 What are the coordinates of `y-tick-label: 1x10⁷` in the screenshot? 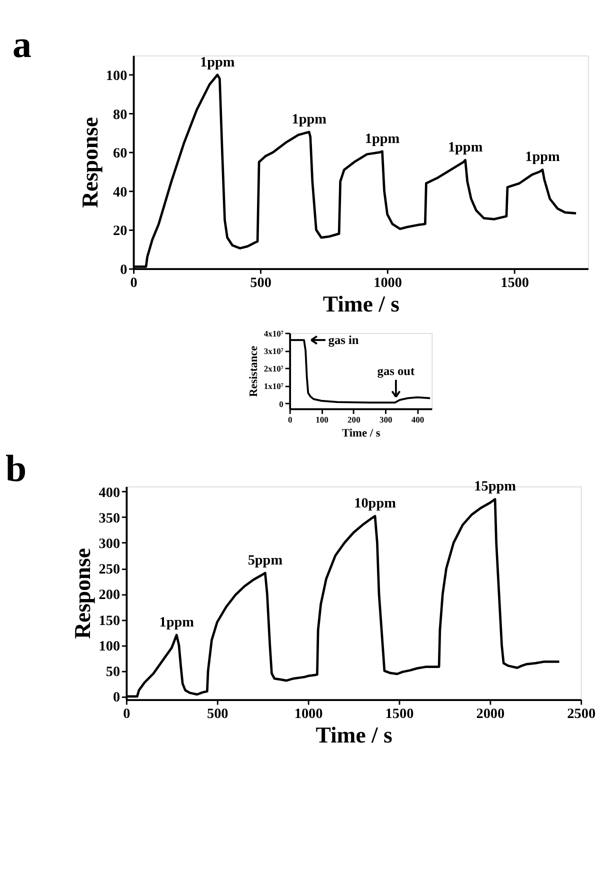 It's located at (274, 386).